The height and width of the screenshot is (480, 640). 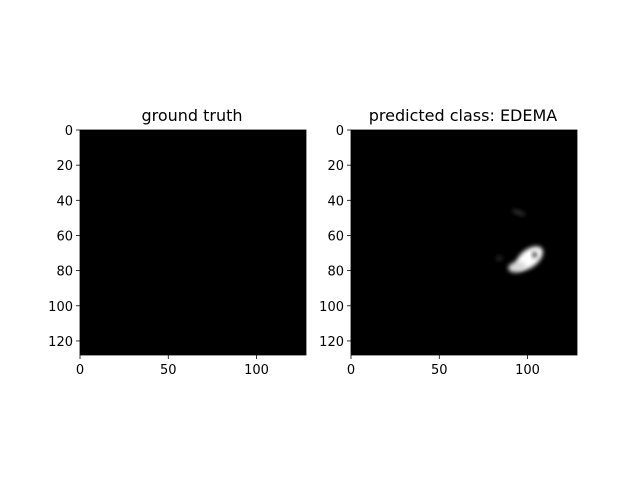 I want to click on ground-truth-title: ground truth, so click(x=191, y=115).